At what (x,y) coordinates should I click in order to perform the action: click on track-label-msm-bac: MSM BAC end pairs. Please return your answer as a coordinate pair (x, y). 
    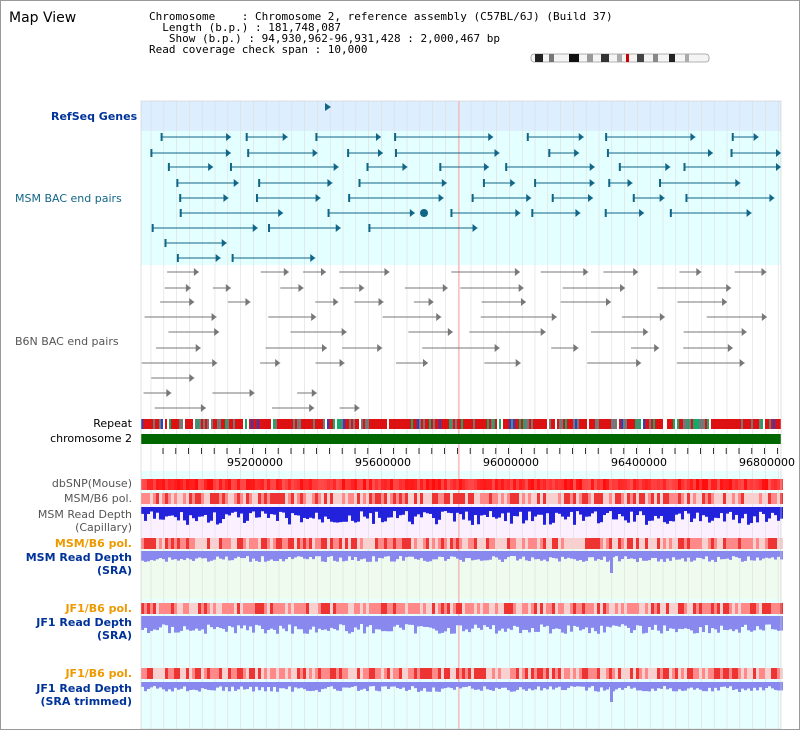
    Looking at the image, I should click on (68, 198).